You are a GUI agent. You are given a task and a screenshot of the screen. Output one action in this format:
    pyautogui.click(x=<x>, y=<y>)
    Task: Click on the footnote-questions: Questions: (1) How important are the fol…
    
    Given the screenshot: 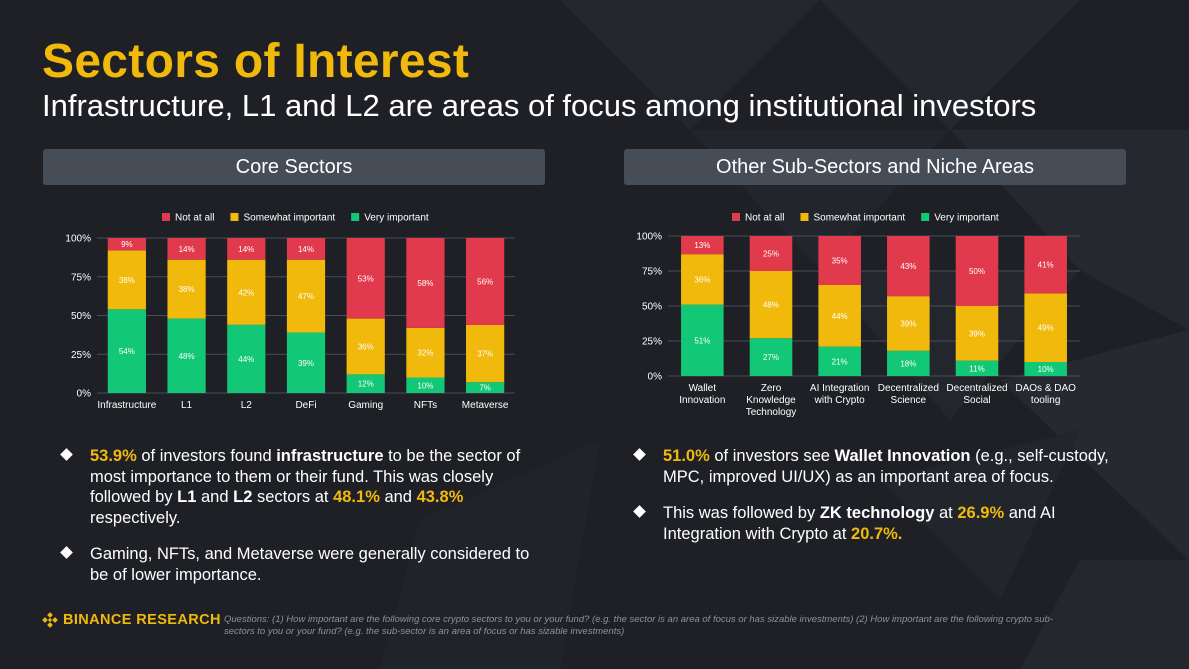 What is the action you would take?
    pyautogui.click(x=638, y=625)
    